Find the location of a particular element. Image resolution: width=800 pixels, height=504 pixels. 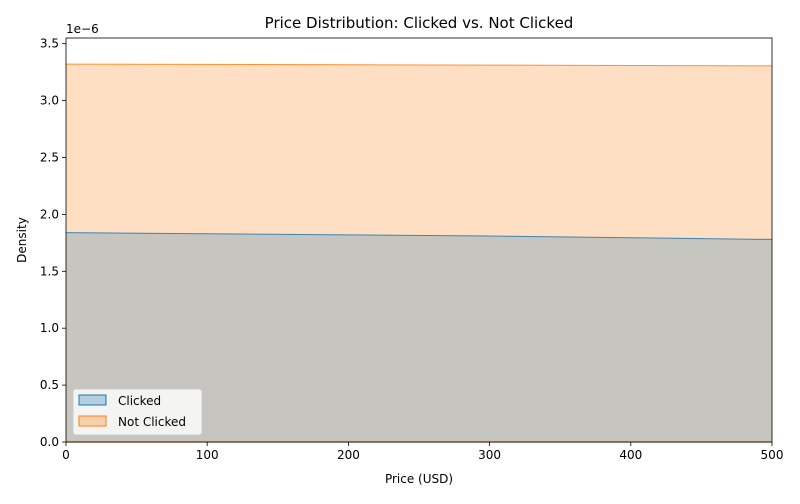

y-tick-label: 0.0 is located at coordinates (49, 442).